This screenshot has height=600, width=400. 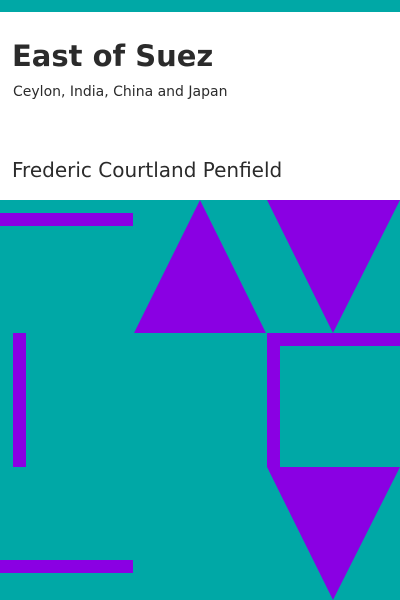 I want to click on downward-triangle-bottom, so click(x=333, y=533).